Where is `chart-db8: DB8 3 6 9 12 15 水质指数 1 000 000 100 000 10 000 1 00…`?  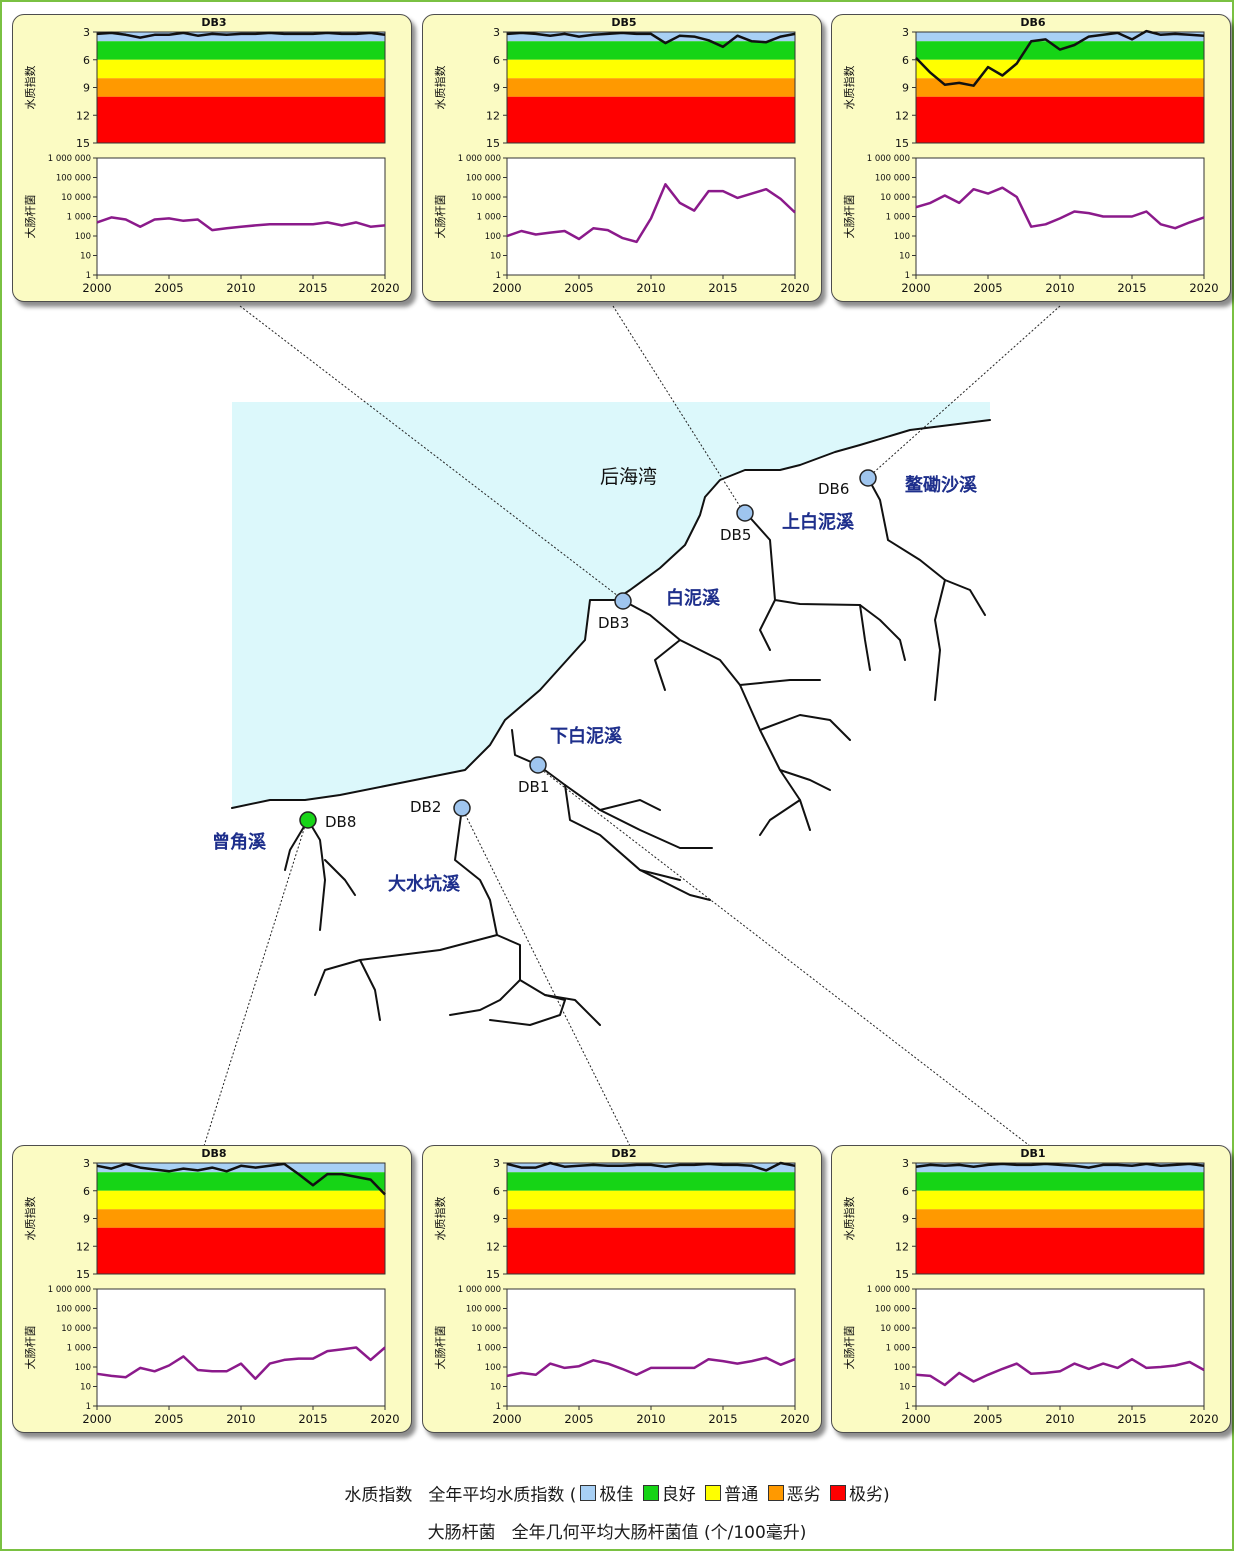
chart-db8: DB8 3 6 9 12 15 水质指数 1 000 000 100 000 10 000 1 00… is located at coordinates (211, 1286).